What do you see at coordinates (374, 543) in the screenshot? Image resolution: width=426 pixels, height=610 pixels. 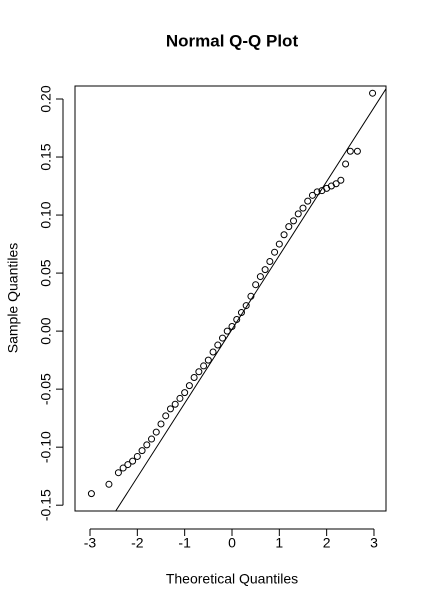 I see `x-tick-label: 3` at bounding box center [374, 543].